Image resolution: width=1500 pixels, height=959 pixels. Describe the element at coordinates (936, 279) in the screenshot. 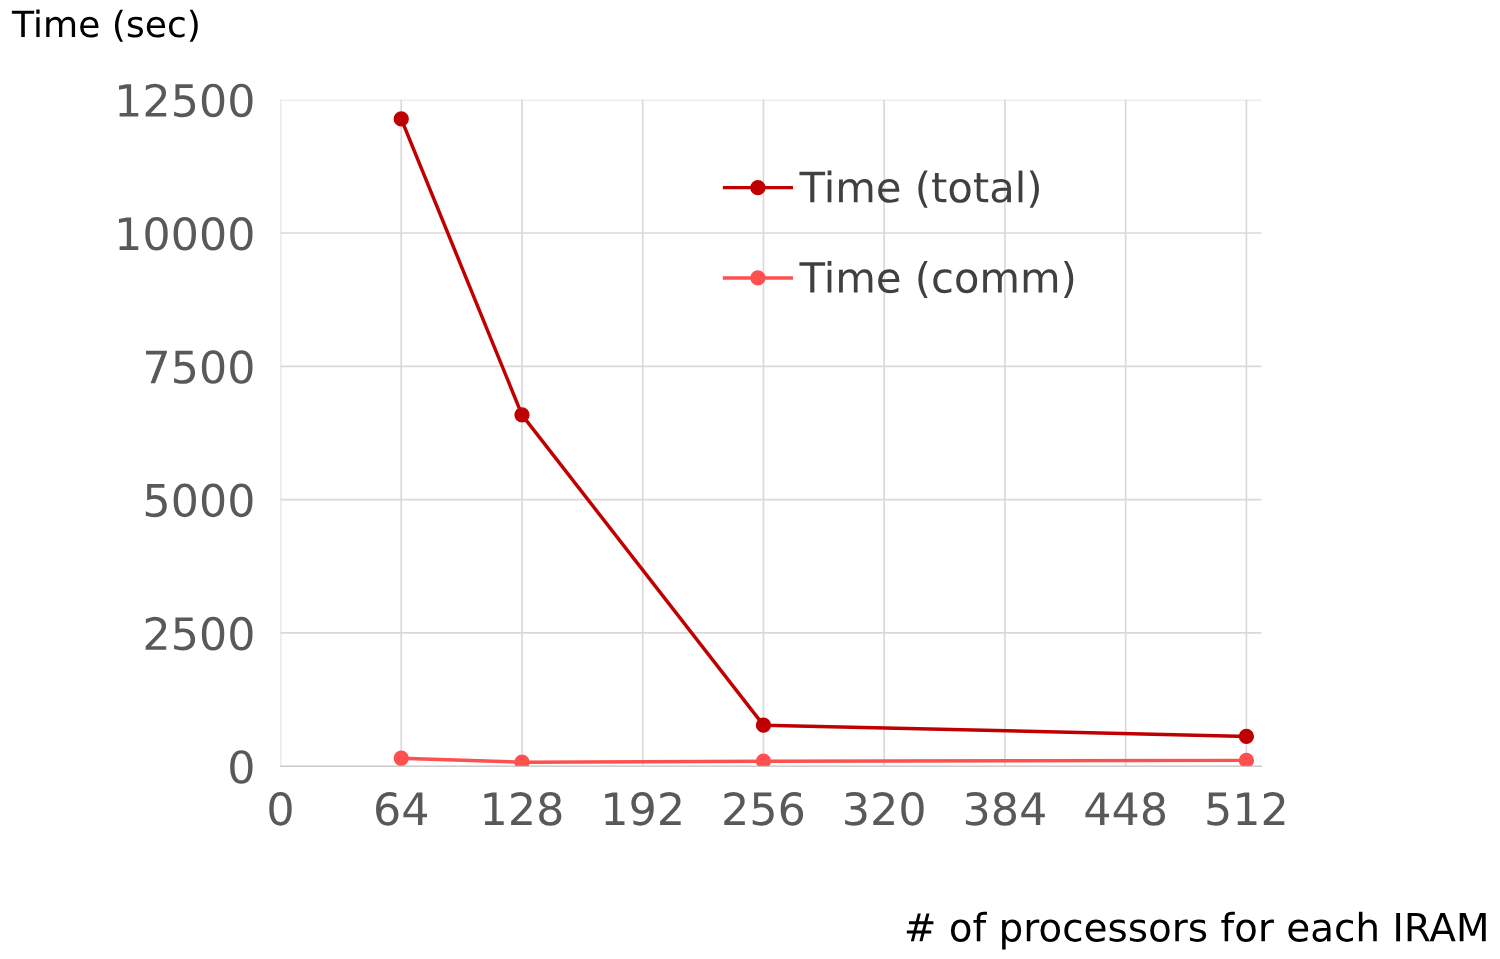

I see `legend-label: Time (comm)` at that location.